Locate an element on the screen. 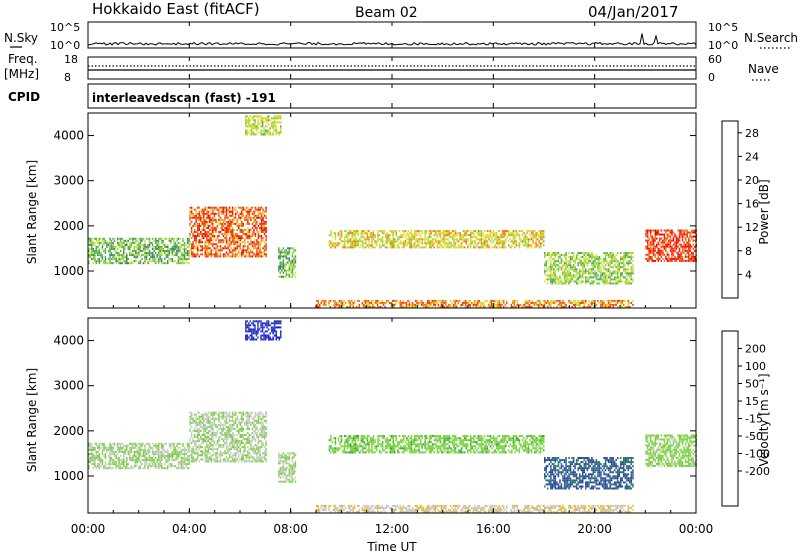 The height and width of the screenshot is (554, 800). power-colorbar-tick: 28 is located at coordinates (752, 133).